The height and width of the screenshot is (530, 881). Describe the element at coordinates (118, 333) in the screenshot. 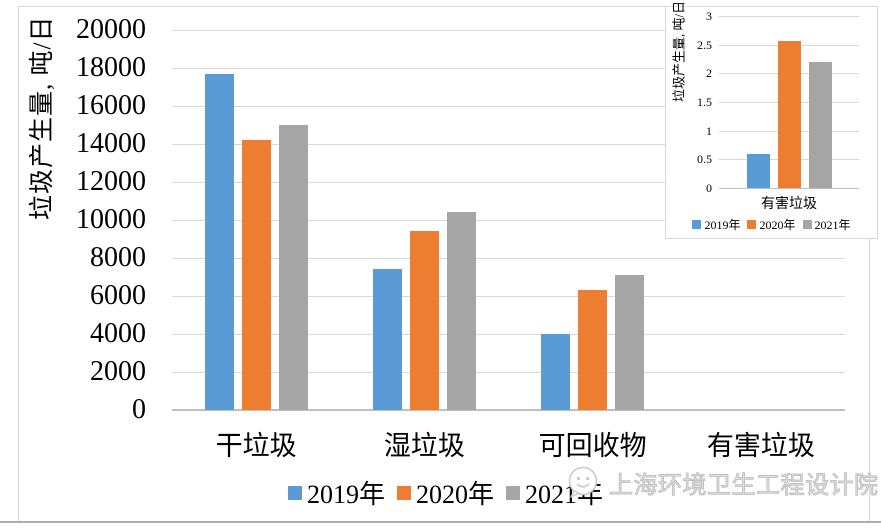

I see `y-tick-label: 4000` at that location.